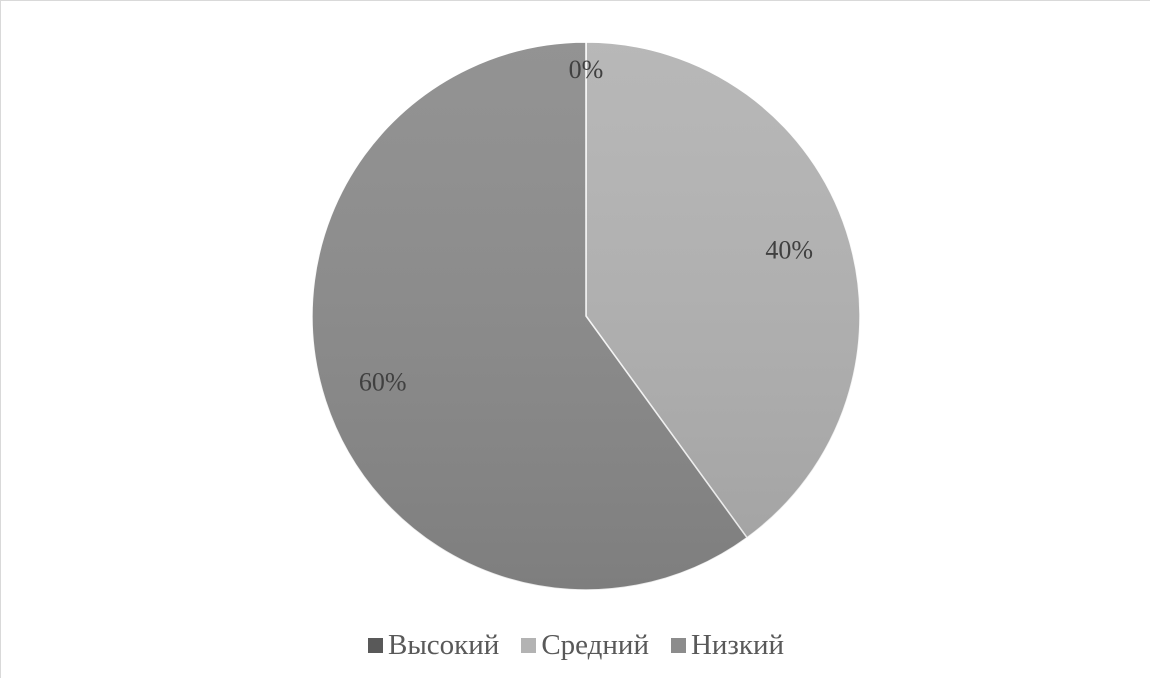 This screenshot has width=1150, height=678. I want to click on legend-label-low: Низкий, so click(737, 644).